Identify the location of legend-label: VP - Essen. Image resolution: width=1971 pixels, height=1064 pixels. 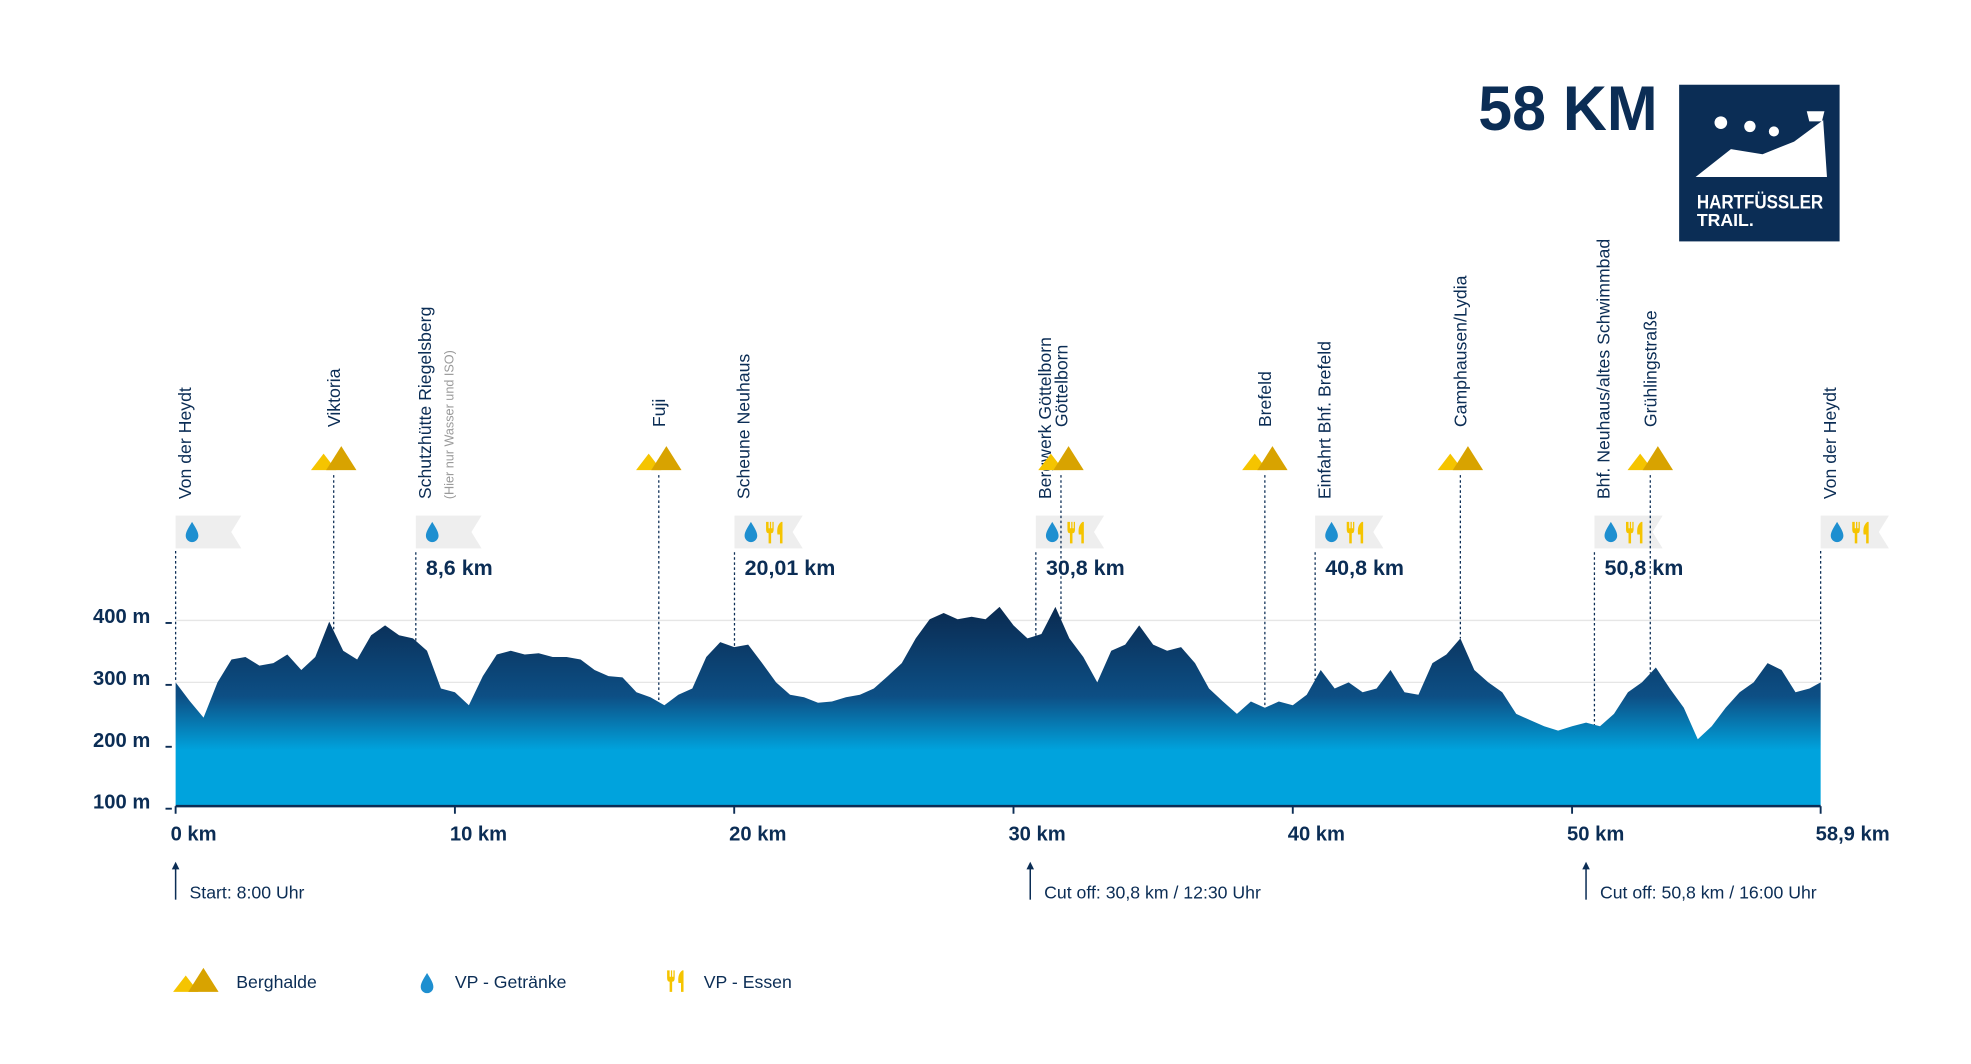
(748, 982).